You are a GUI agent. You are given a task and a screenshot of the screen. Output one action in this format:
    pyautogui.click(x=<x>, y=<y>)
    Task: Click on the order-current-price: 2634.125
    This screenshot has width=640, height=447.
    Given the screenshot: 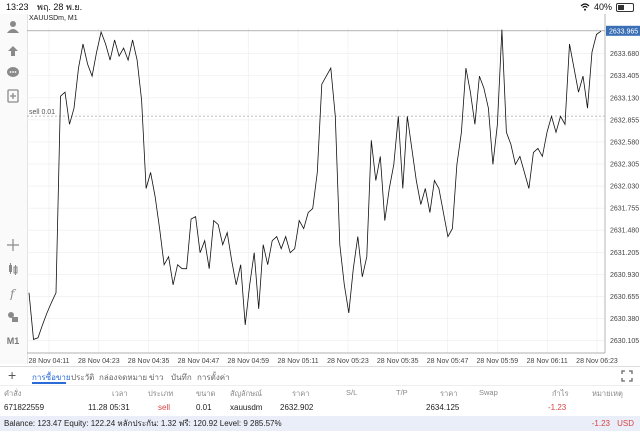 What is the action you would take?
    pyautogui.click(x=443, y=407)
    